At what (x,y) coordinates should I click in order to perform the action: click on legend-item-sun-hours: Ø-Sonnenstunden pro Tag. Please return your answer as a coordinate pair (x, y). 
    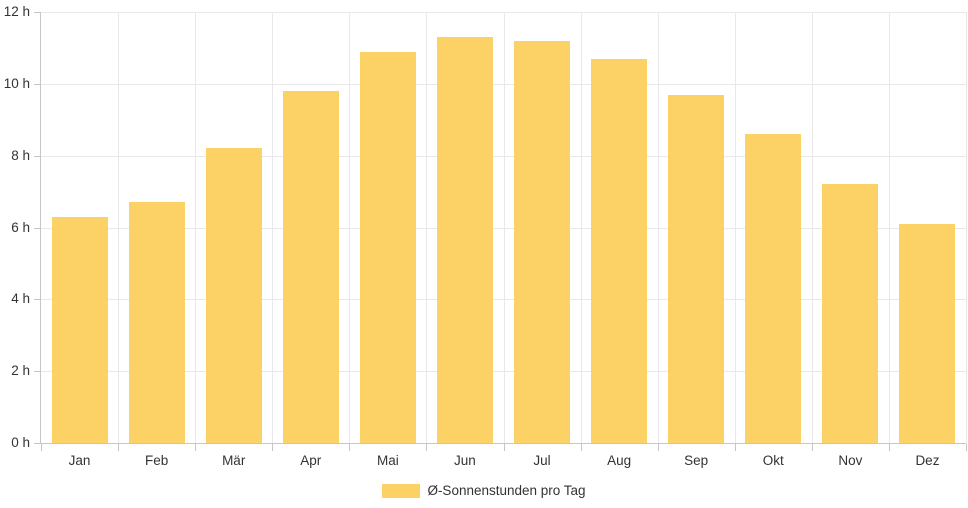
    Looking at the image, I should click on (484, 491).